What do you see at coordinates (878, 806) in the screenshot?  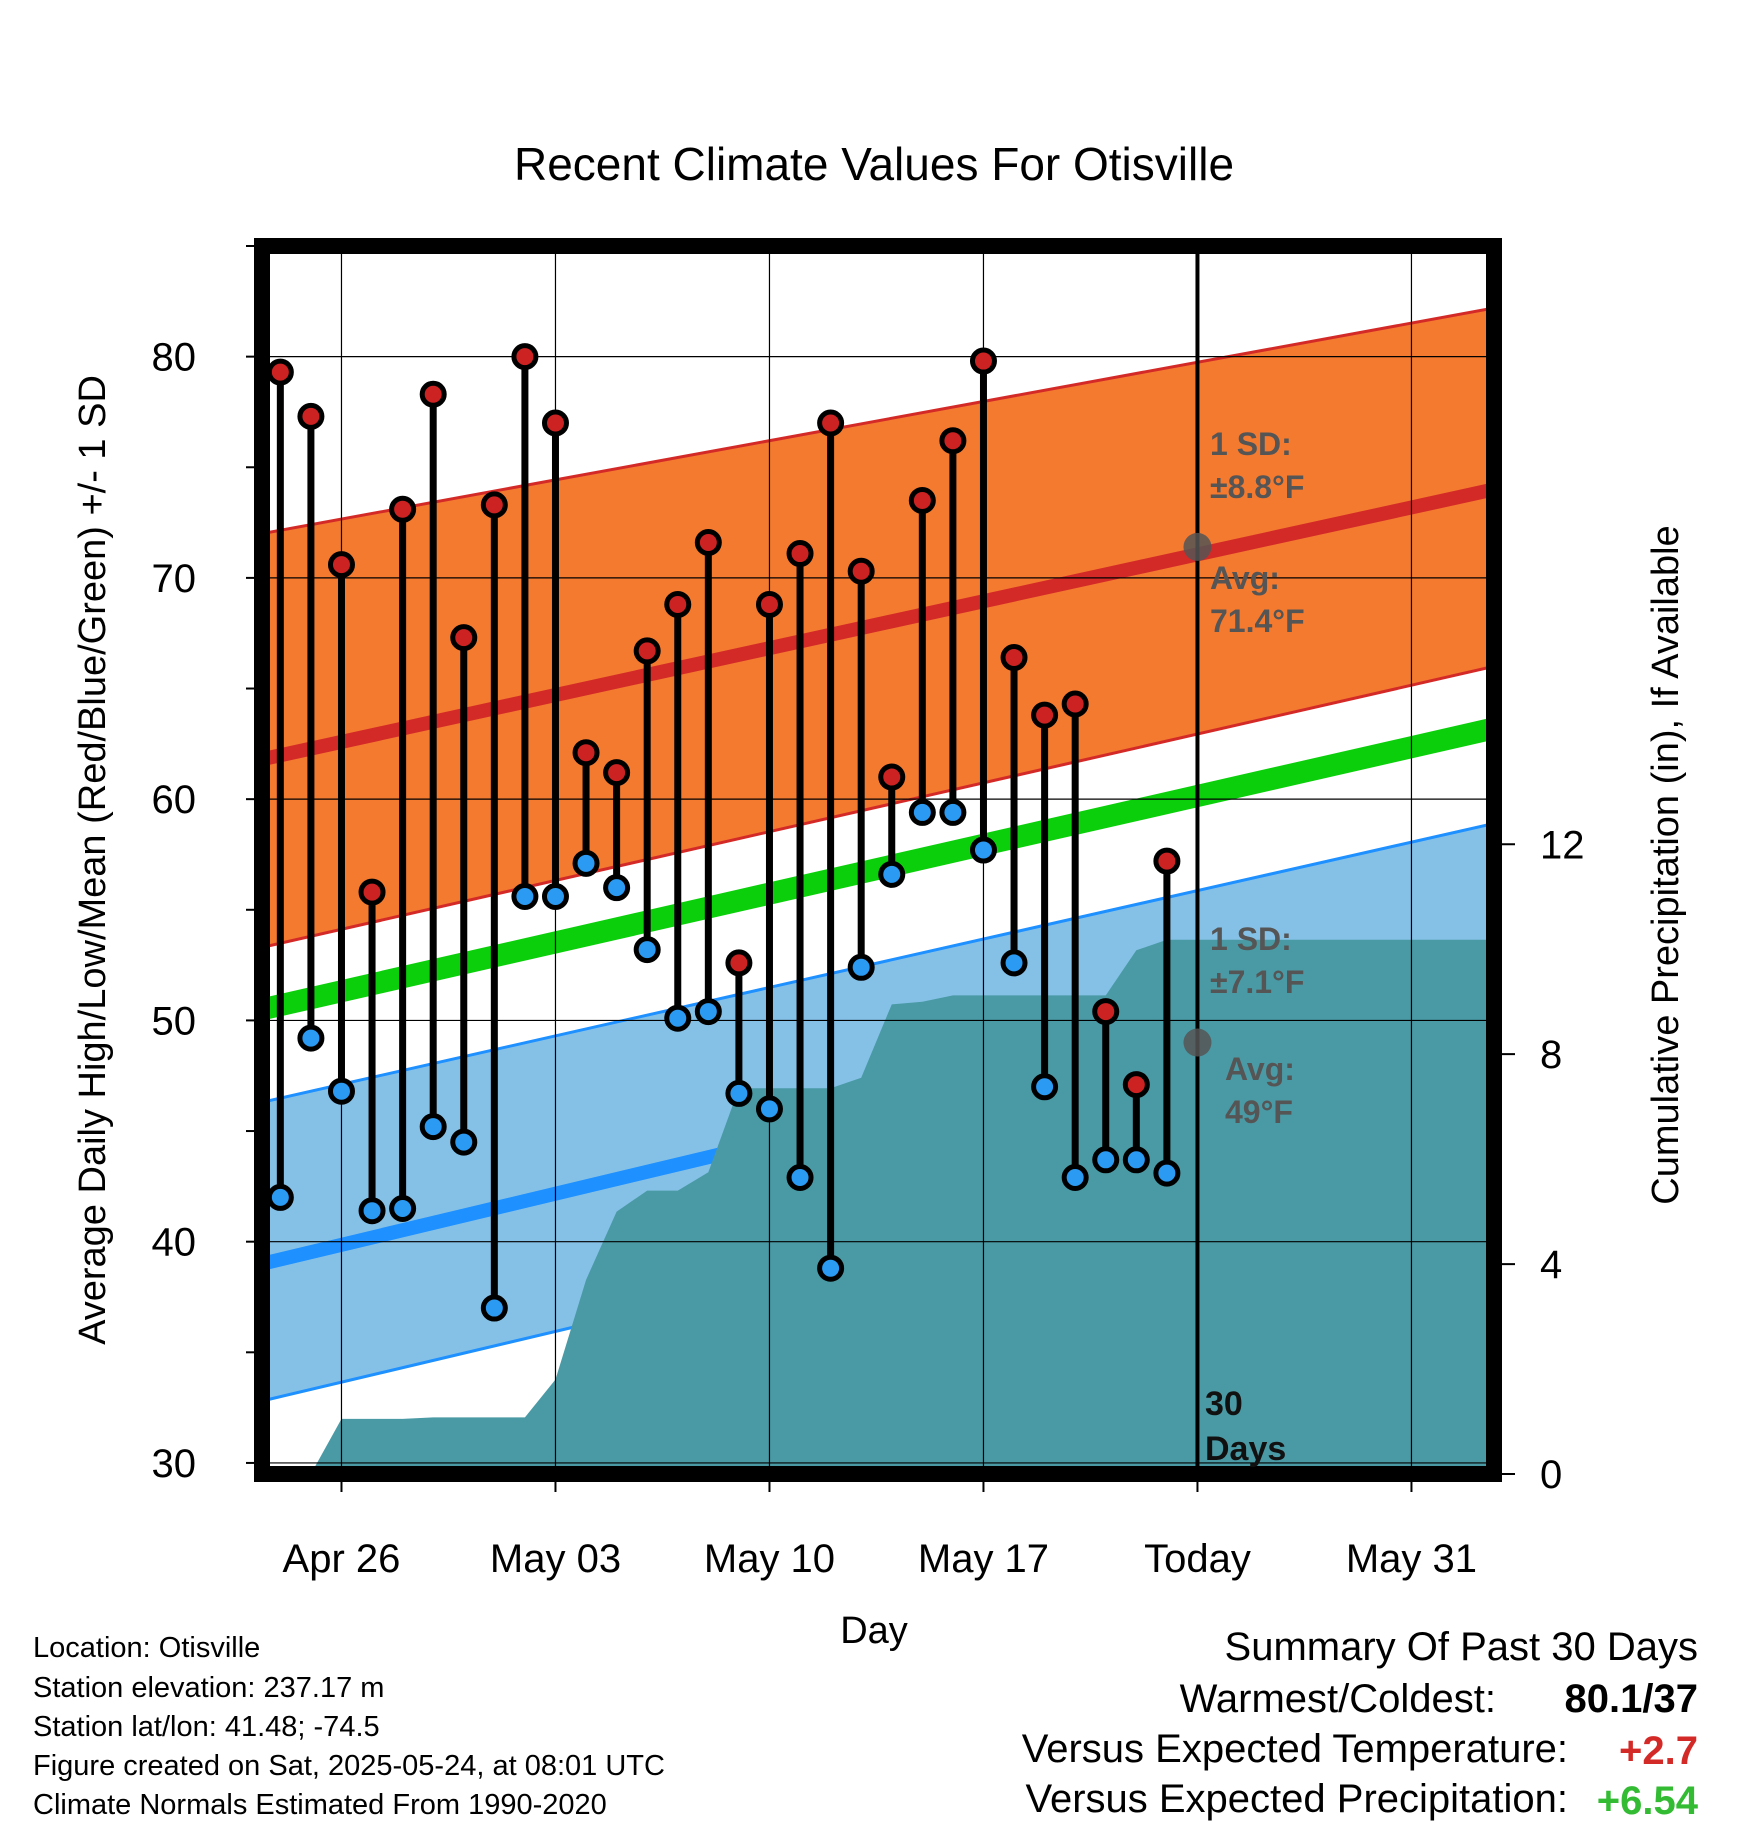 I see `high-sd-band-lower-edge` at bounding box center [878, 806].